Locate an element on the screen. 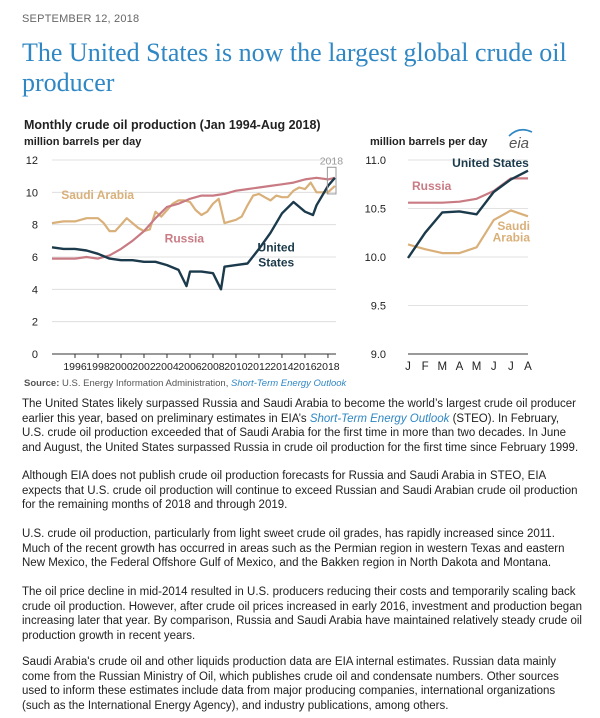 This screenshot has width=600, height=718. right-label-saudi-line2: Arabia is located at coordinates (512, 237).